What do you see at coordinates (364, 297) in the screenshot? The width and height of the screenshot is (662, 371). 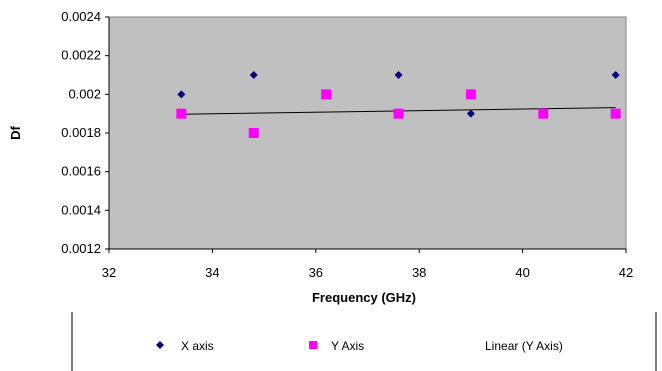 I see `x-axis-title: Frequency (GHz)` at bounding box center [364, 297].